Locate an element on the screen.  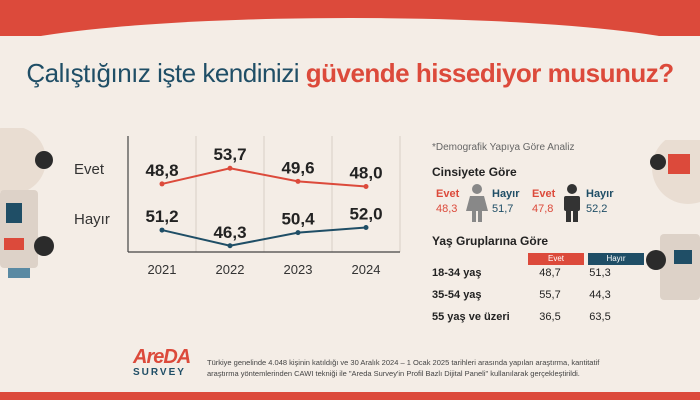
age-heading: Yaş Gruplarına Göre is located at coordinates (490, 241).